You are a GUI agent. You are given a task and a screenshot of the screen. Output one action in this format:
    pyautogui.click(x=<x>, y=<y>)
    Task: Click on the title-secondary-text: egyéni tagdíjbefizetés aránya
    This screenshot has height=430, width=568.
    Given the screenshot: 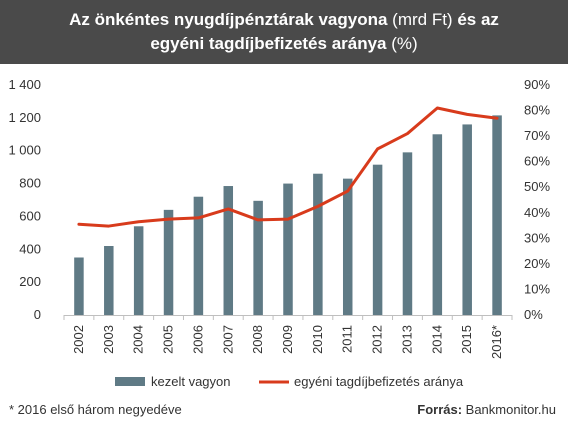 What is the action you would take?
    pyautogui.click(x=268, y=43)
    